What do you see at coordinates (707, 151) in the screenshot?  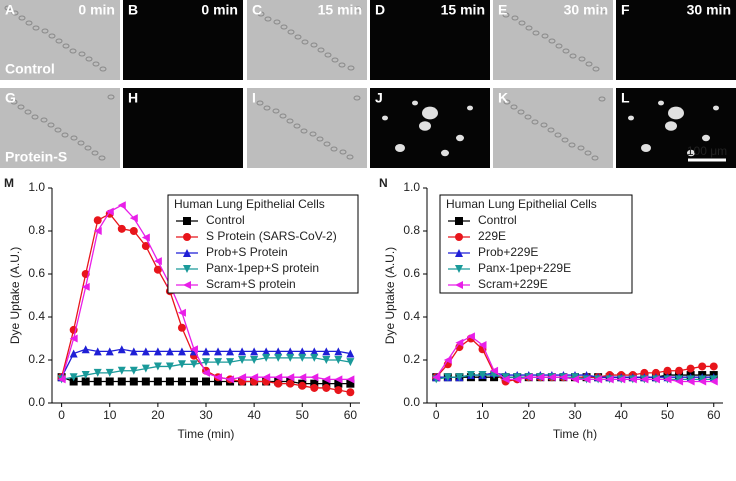 I see `scale-bar-label: 100 μm` at bounding box center [707, 151].